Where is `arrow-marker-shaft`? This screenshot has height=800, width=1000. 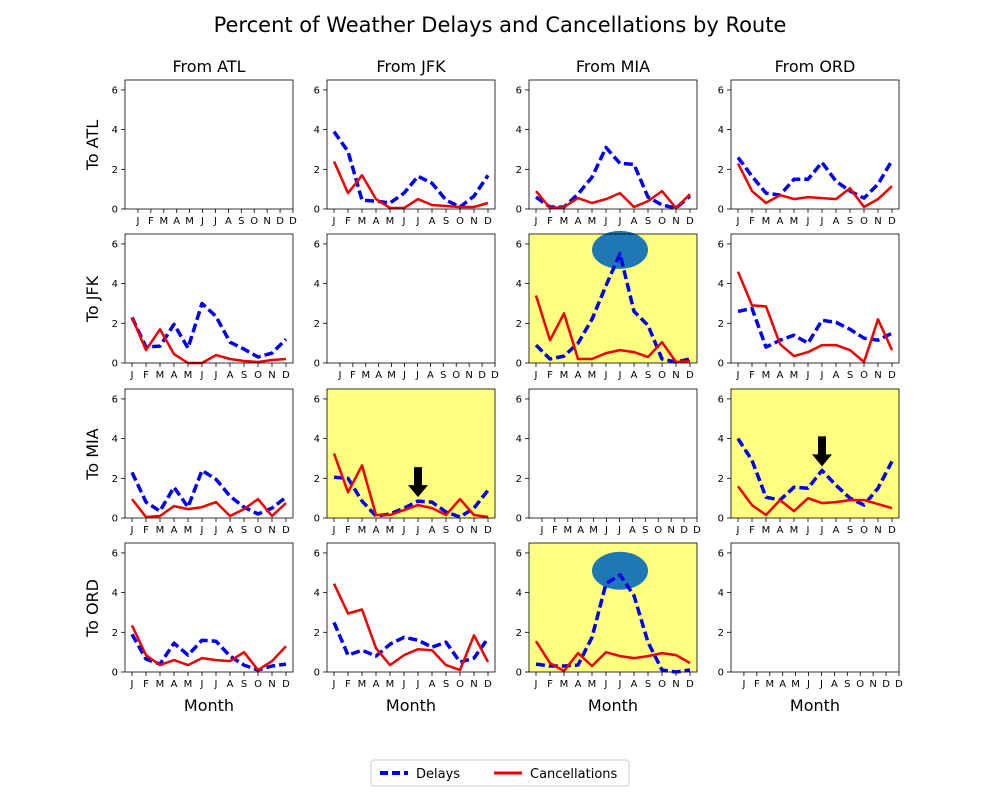
arrow-marker-shaft is located at coordinates (822, 446).